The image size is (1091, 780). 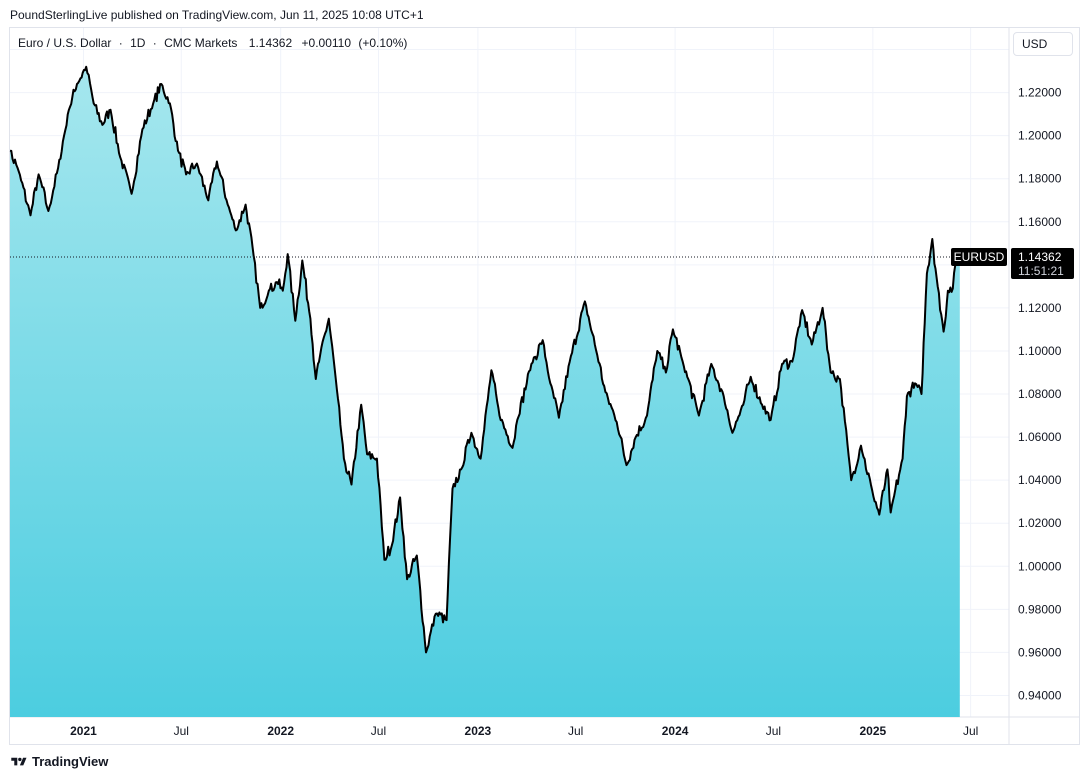 I want to click on last-price-tag, so click(x=1042, y=264).